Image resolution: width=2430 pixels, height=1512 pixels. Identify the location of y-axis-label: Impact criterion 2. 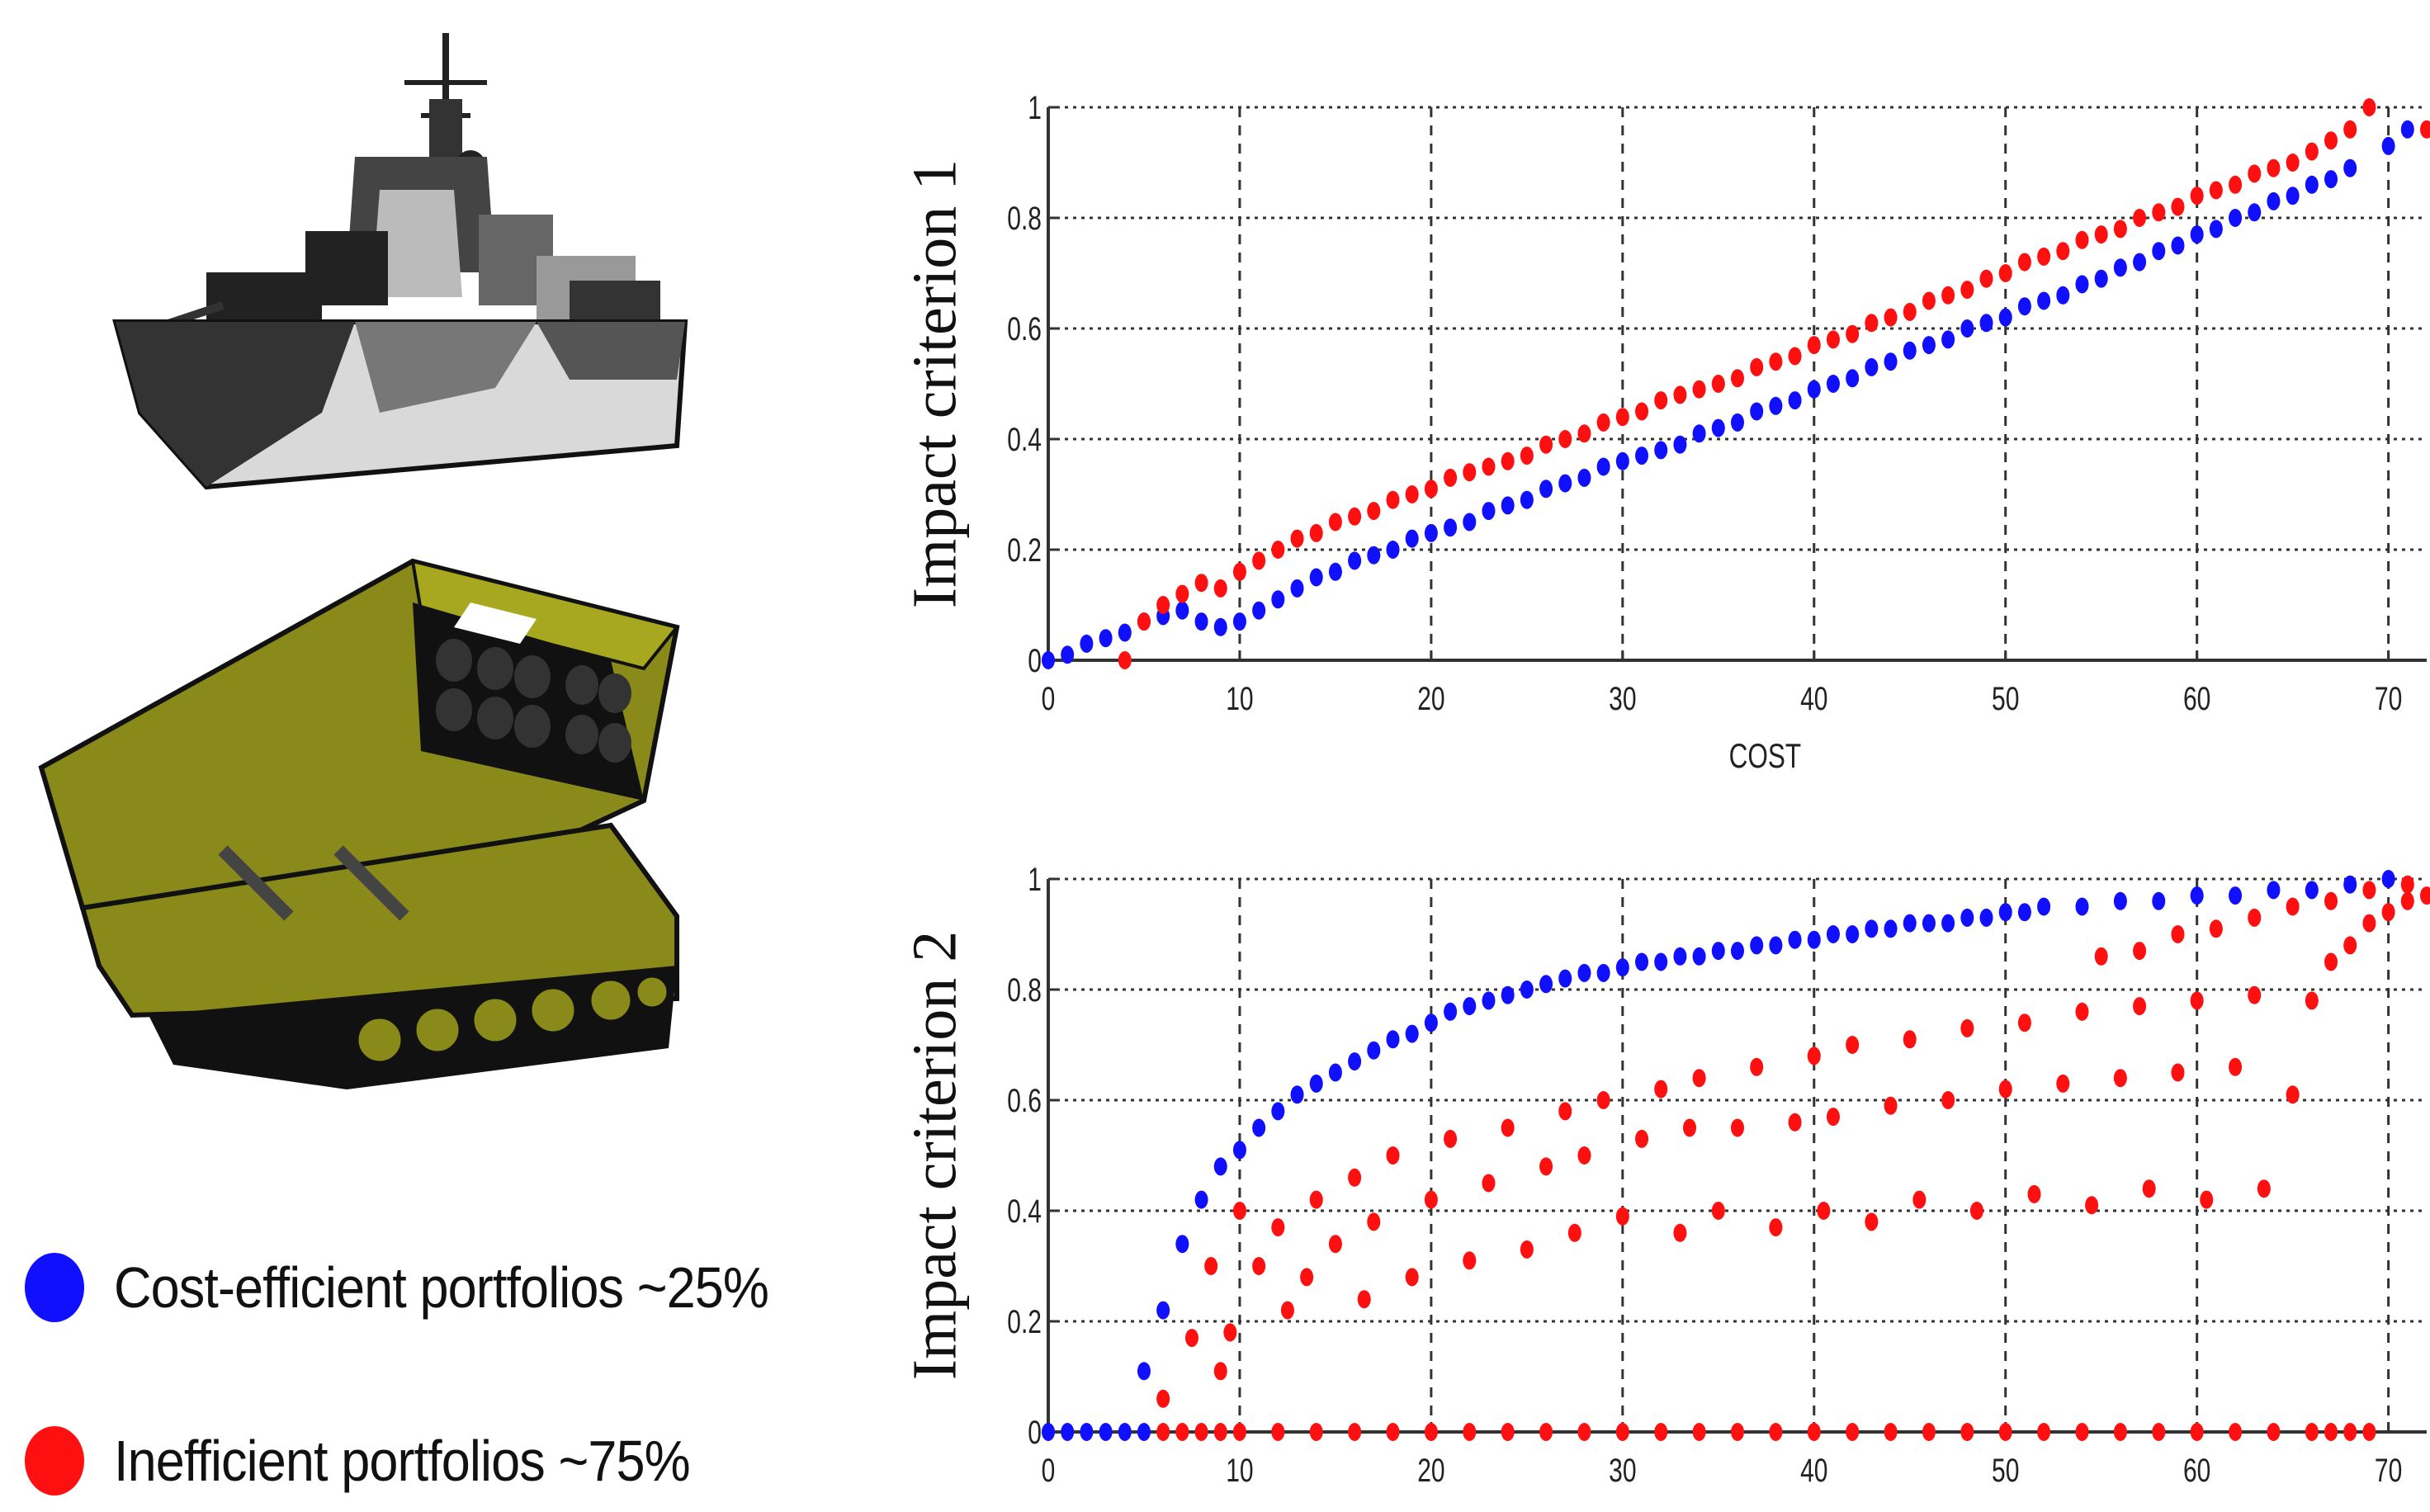
(934, 1155).